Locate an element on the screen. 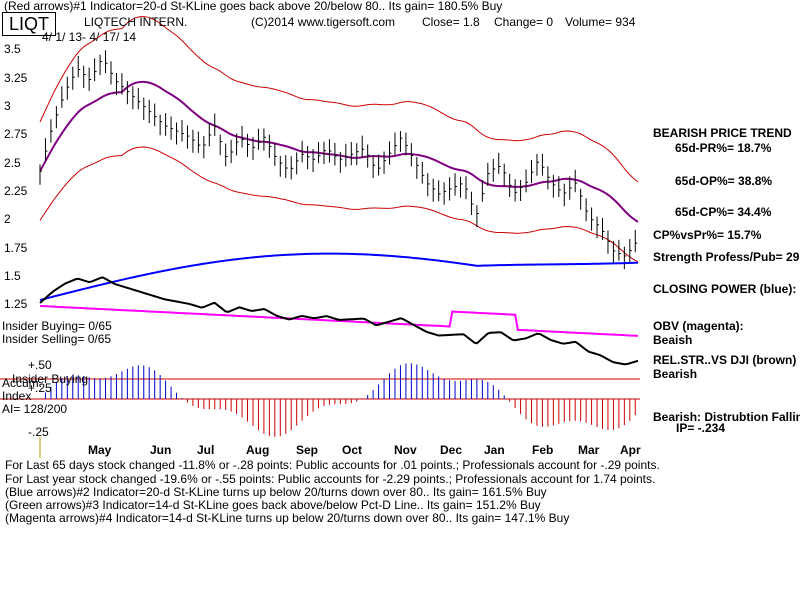  trend-label: BEARISH PRICE TREND is located at coordinates (722, 133).